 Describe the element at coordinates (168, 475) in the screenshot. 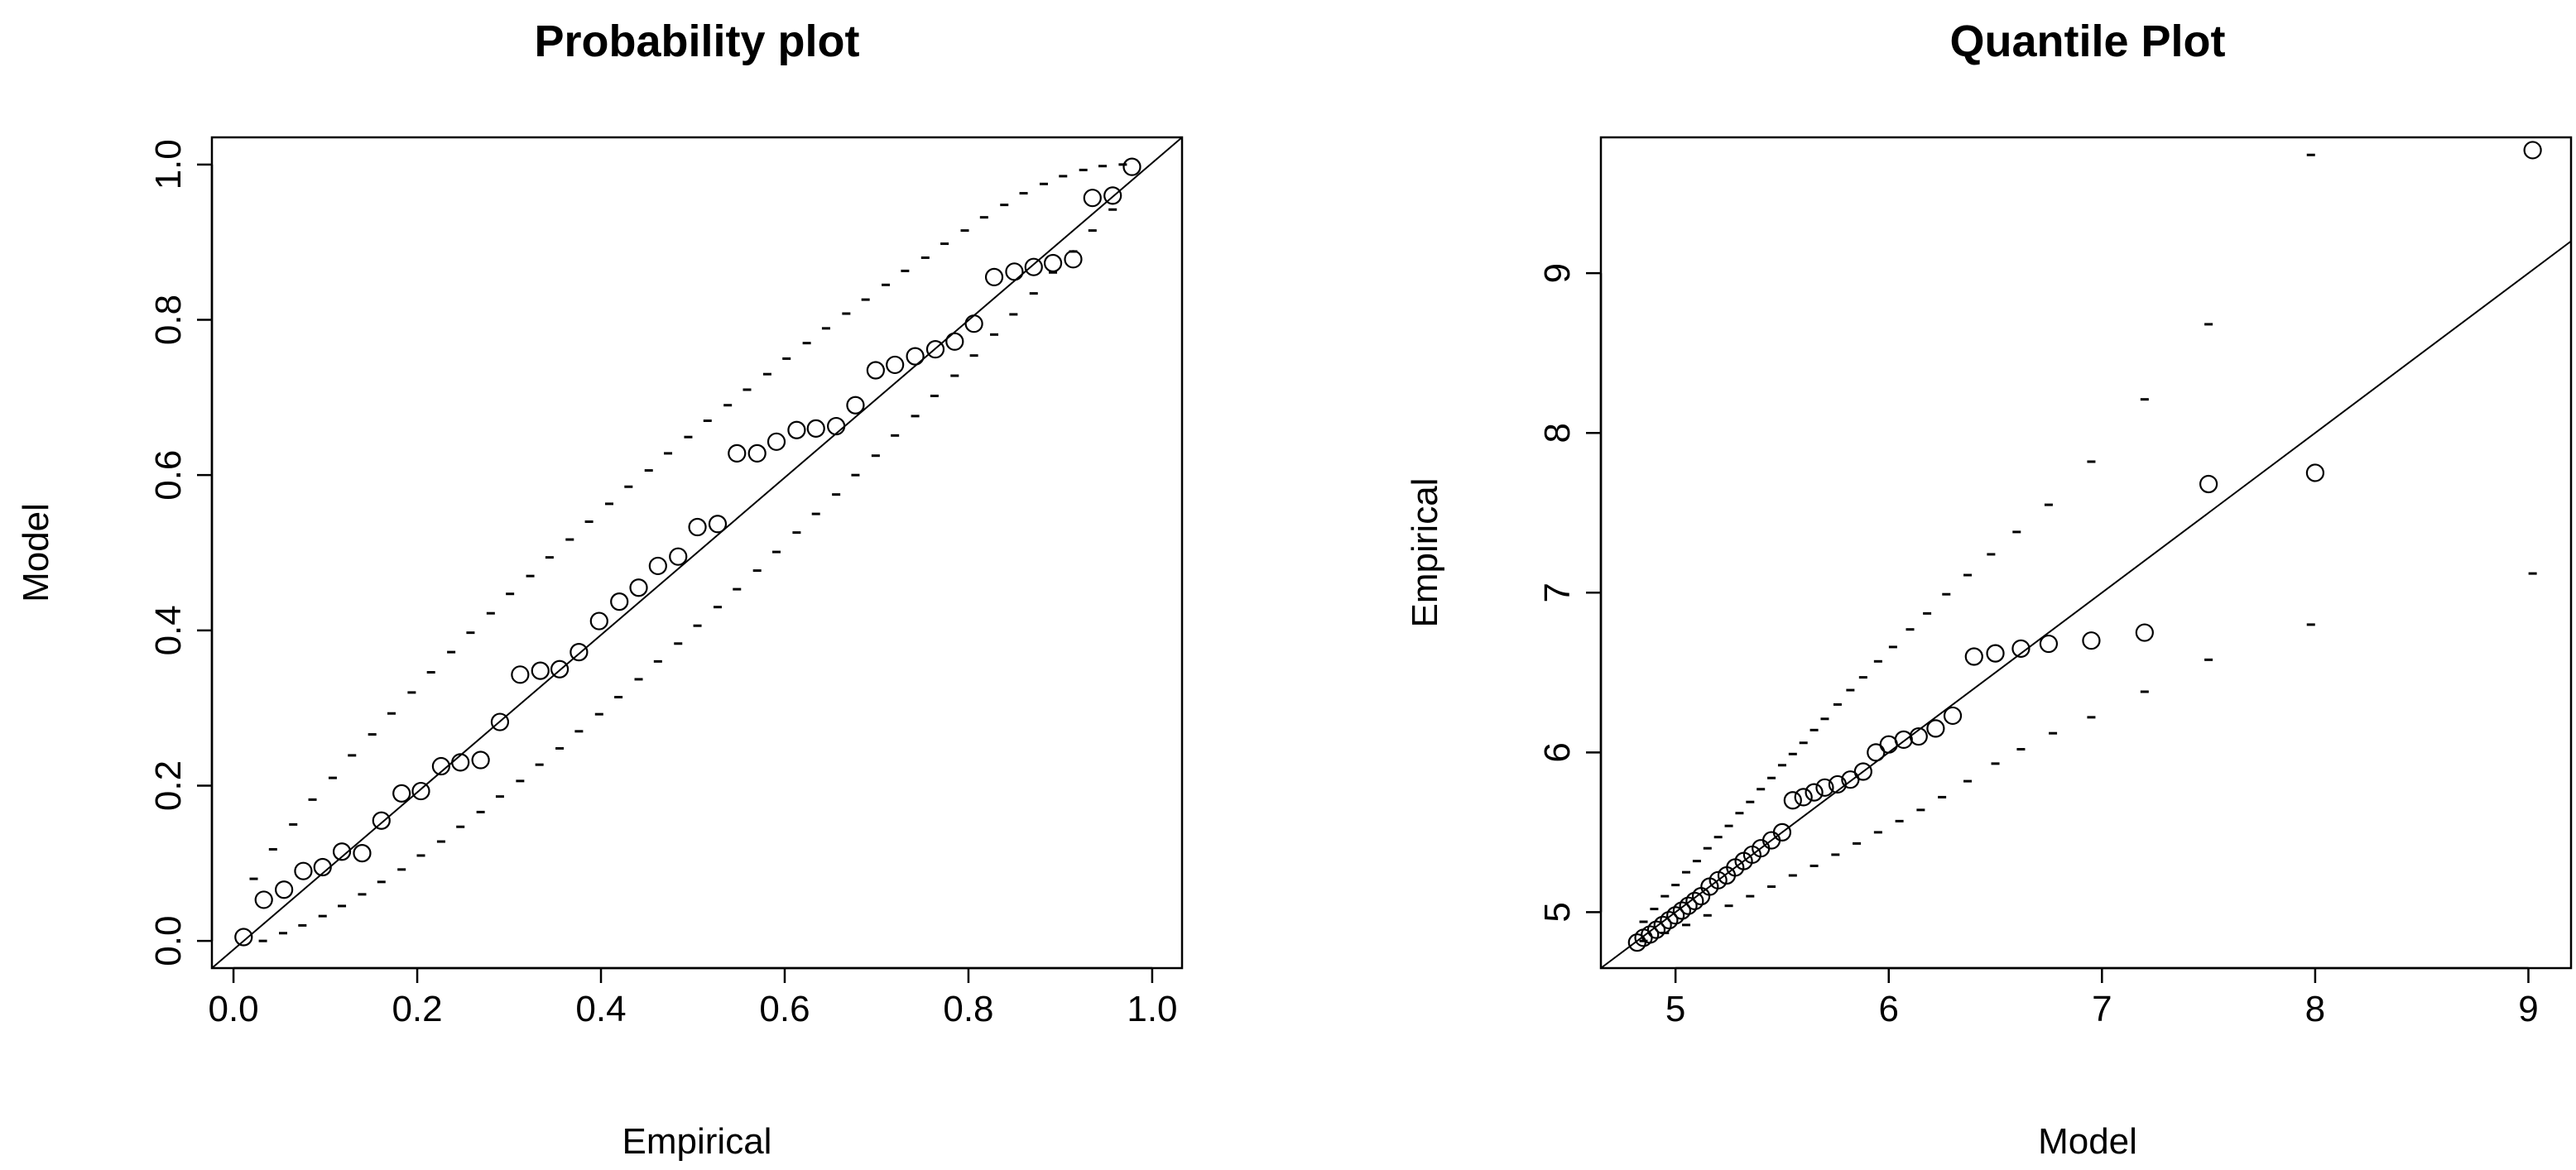

I see `probability-plot-y-tick-label: 0.6` at that location.